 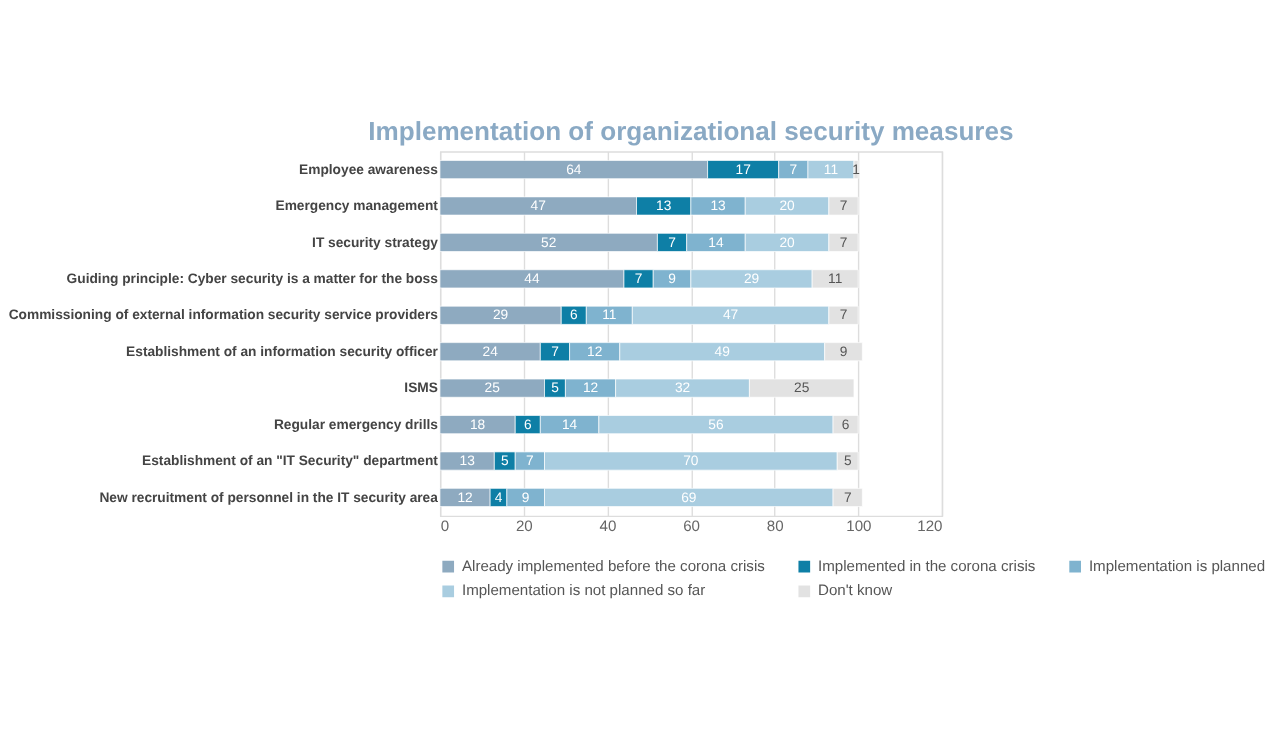 I want to click on x-tick-label: 20, so click(x=524, y=526).